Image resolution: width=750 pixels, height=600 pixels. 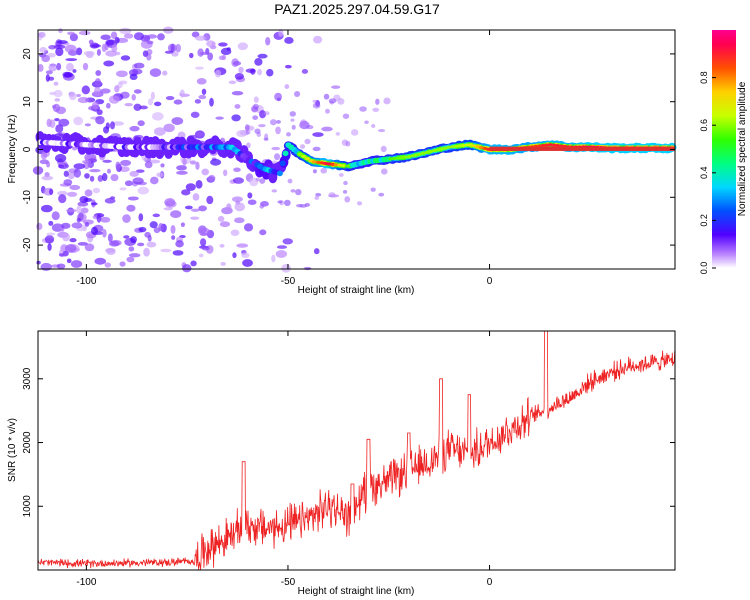 I want to click on spectrogram-track, so click(x=356, y=157).